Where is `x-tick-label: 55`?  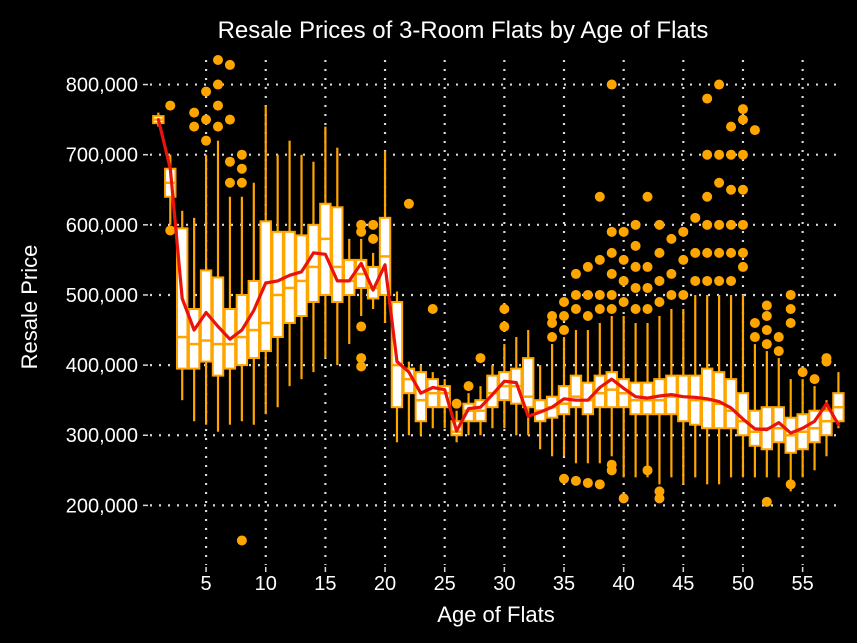 x-tick-label: 55 is located at coordinates (803, 584).